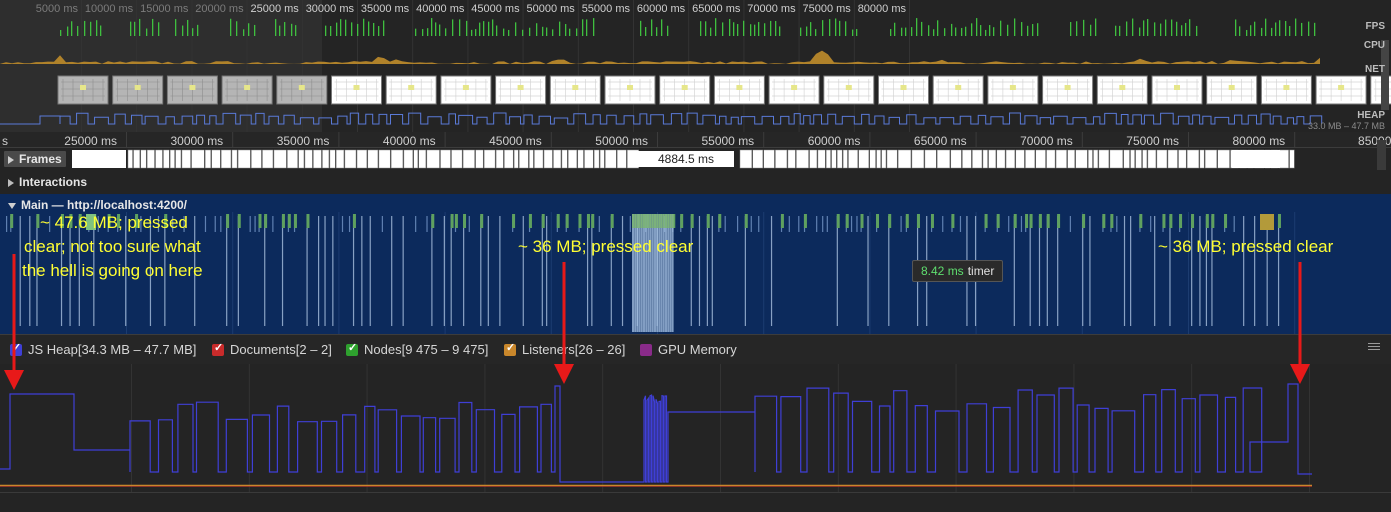 The height and width of the screenshot is (512, 1391). What do you see at coordinates (727, 141) in the screenshot?
I see `ruler-tick-label: 55000 ms` at bounding box center [727, 141].